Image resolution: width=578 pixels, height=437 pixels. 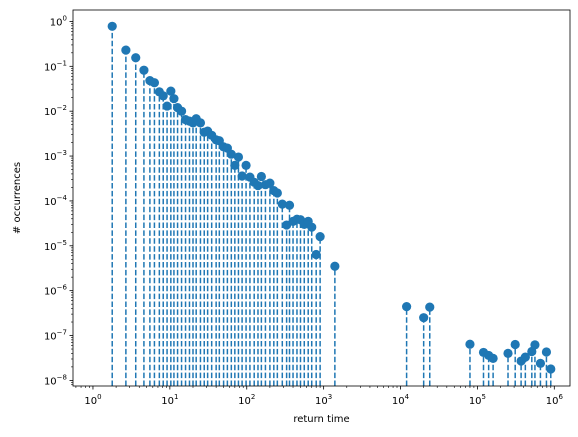 I want to click on x-tick-label: 10², so click(x=246, y=400).